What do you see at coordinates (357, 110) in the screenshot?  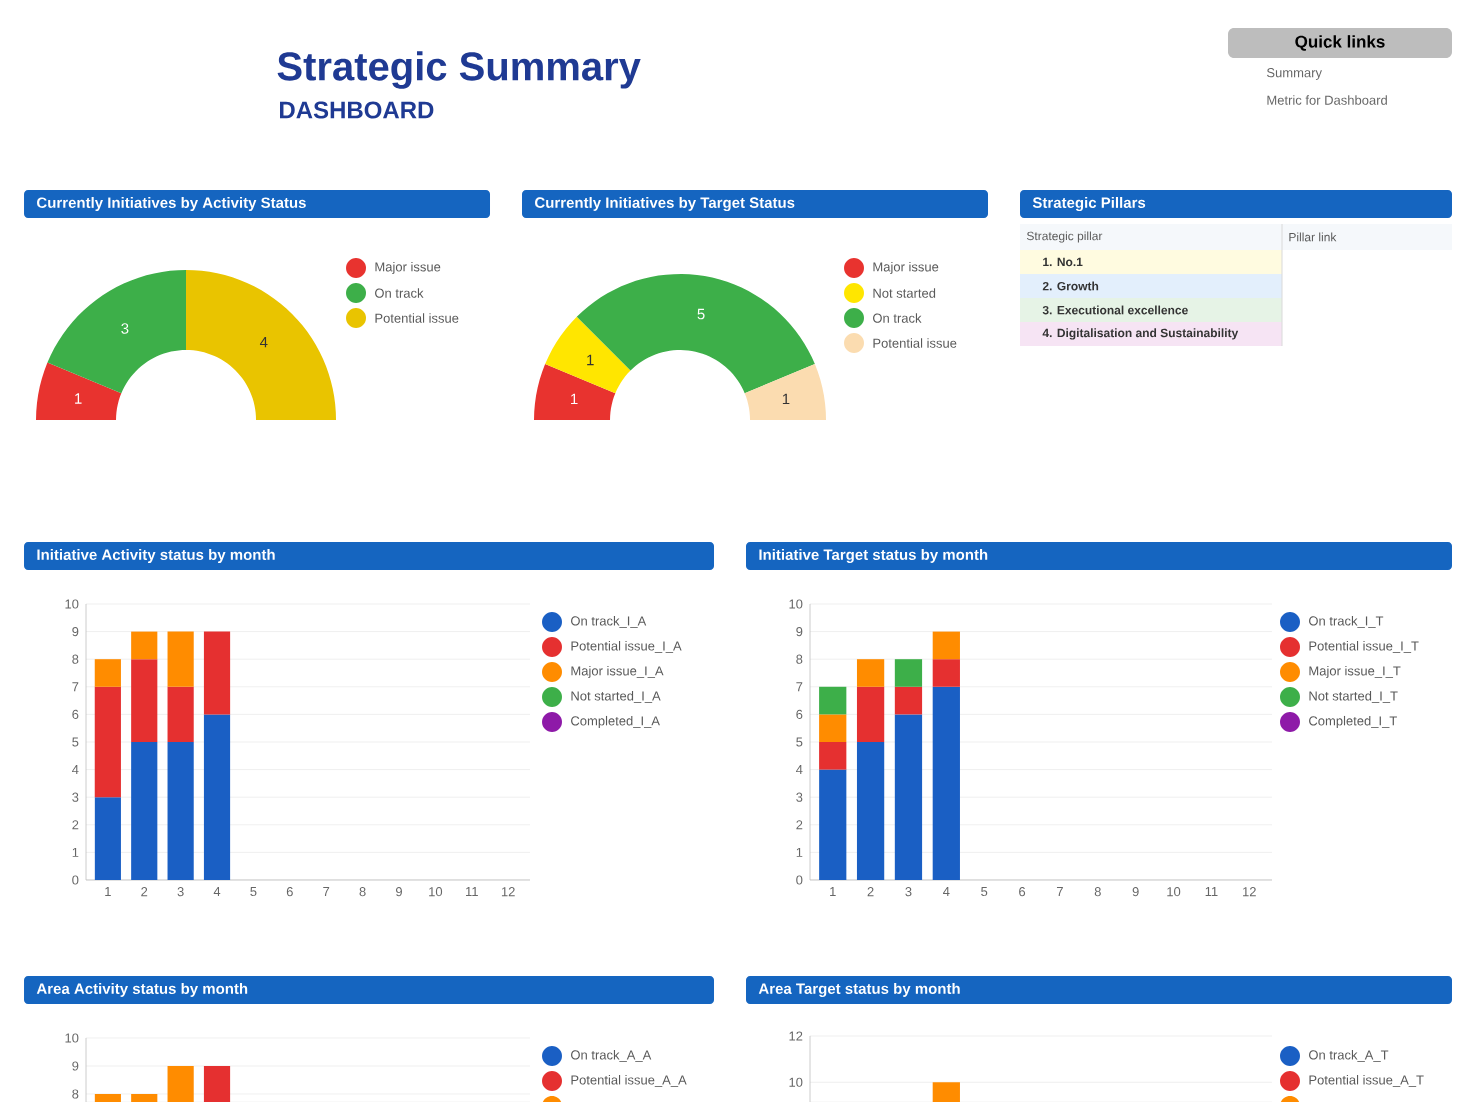 I see `text: DASHBOARD` at bounding box center [357, 110].